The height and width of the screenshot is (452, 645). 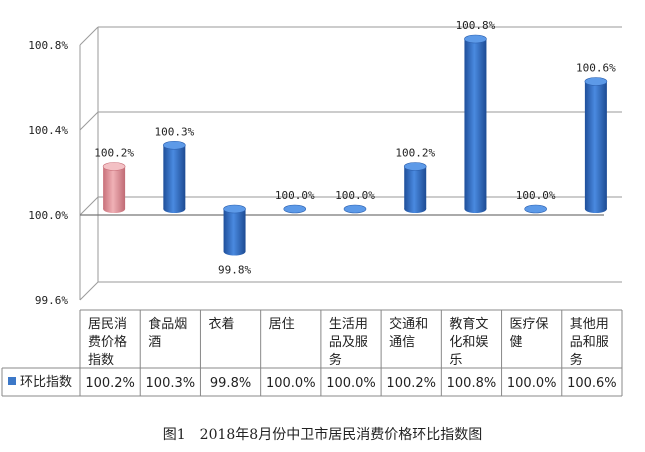 What do you see at coordinates (48, 215) in the screenshot?
I see `y-tick-label: 100.0%` at bounding box center [48, 215].